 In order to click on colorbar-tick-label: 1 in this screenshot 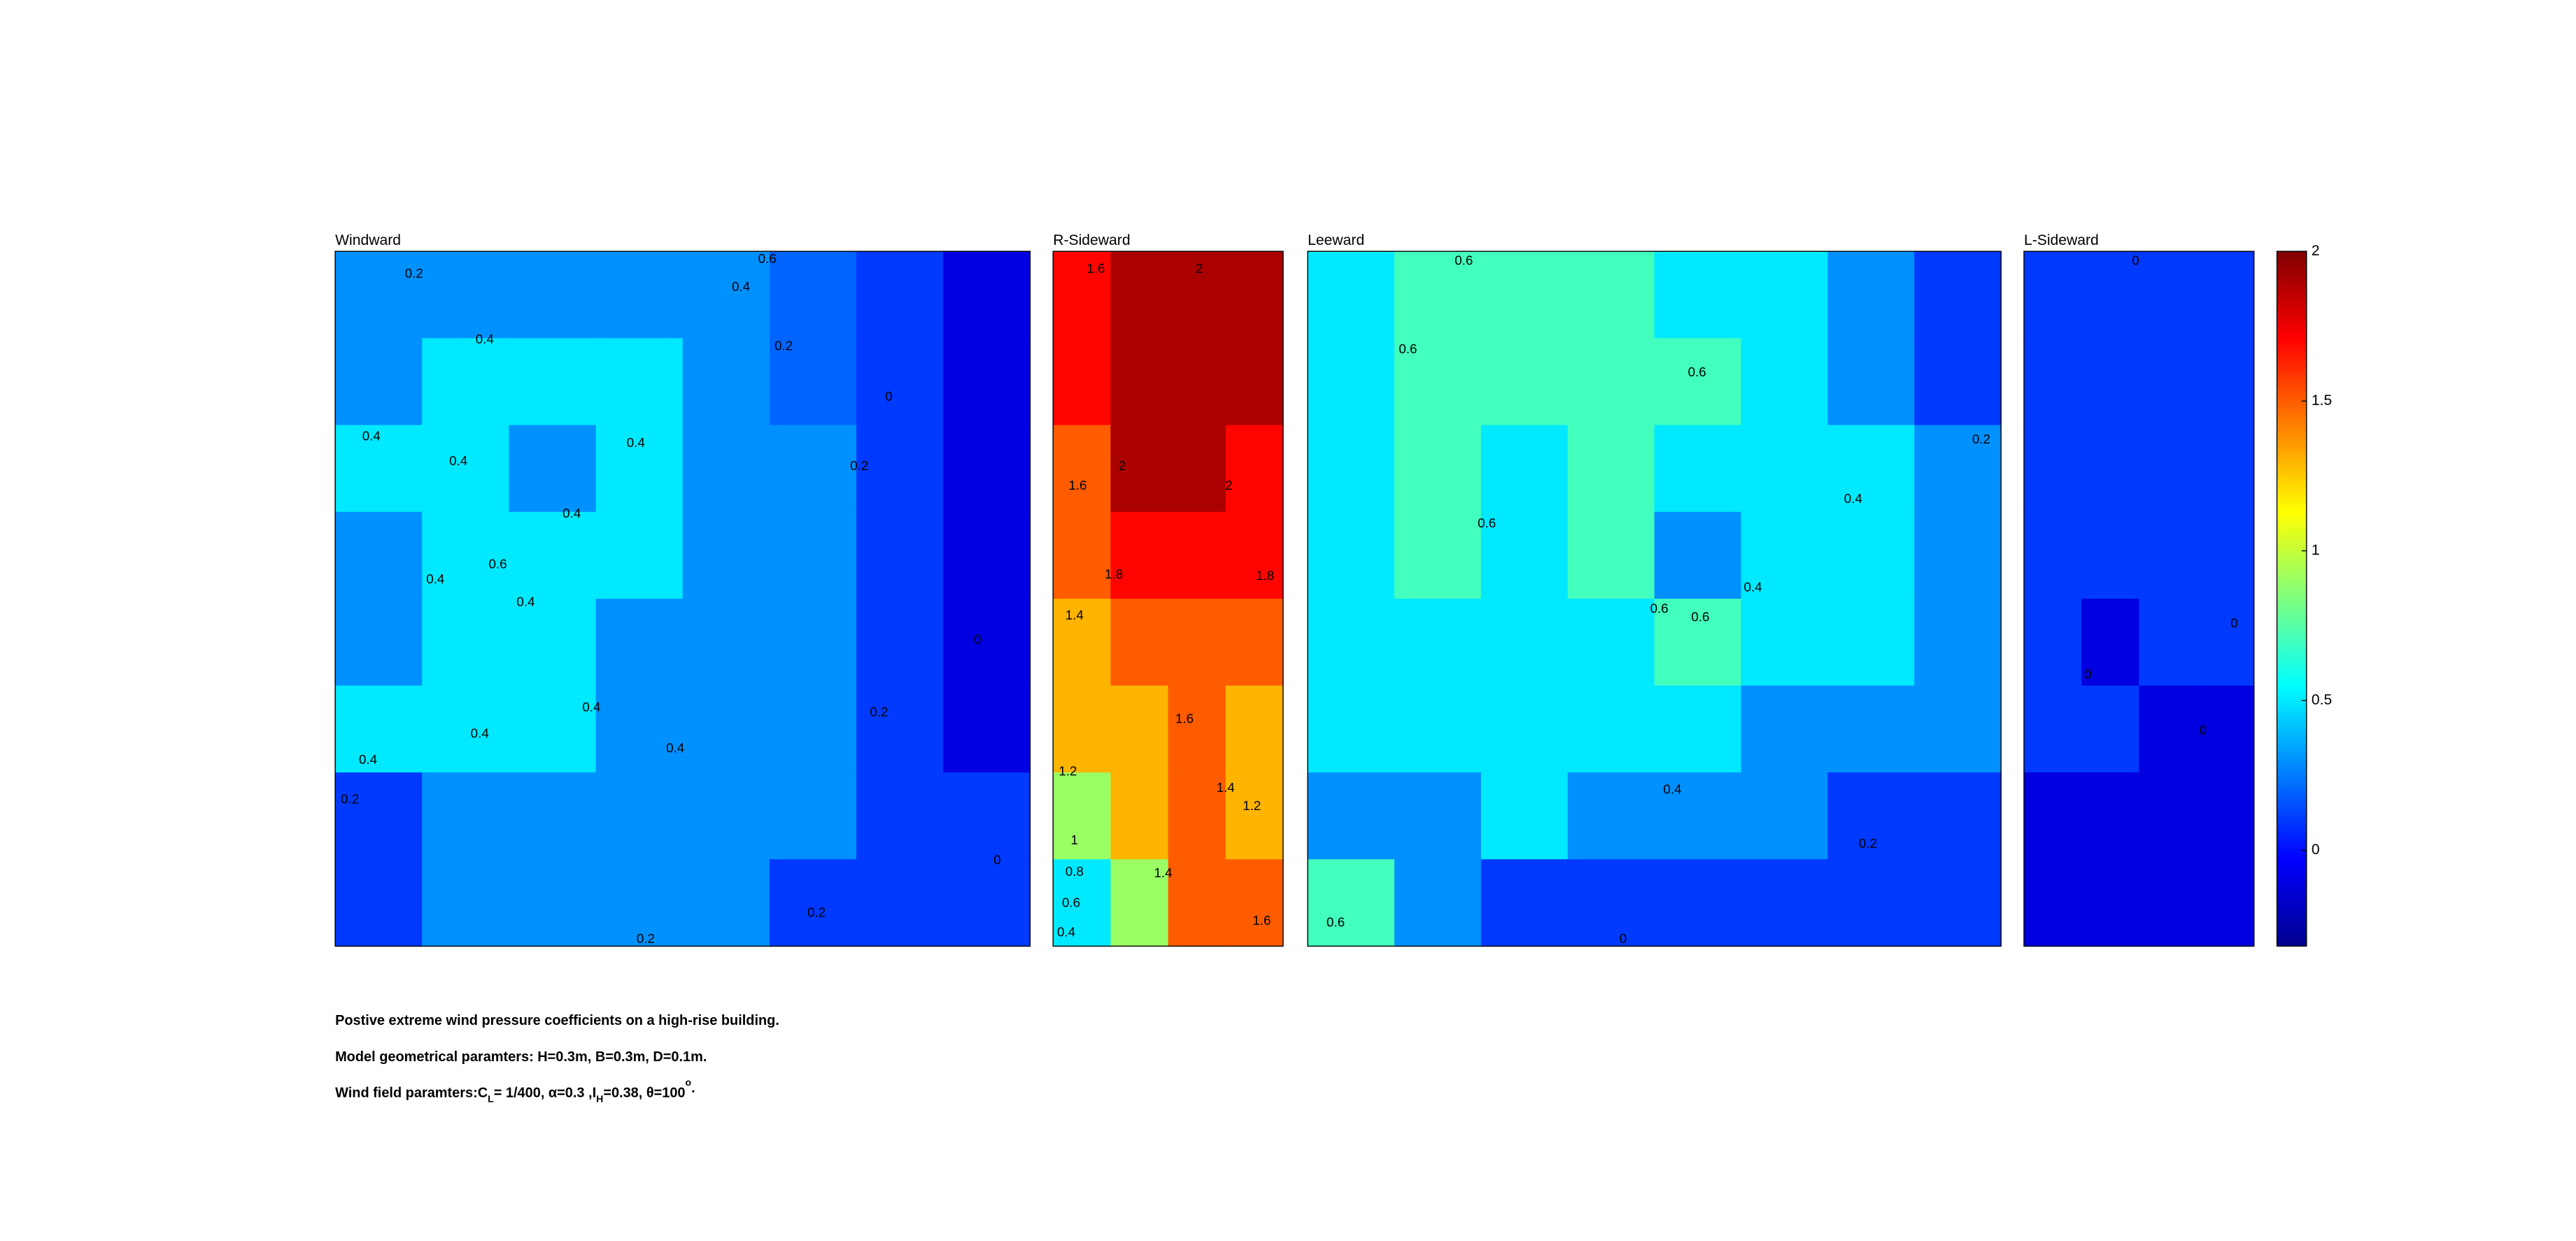, I will do `click(2316, 550)`.